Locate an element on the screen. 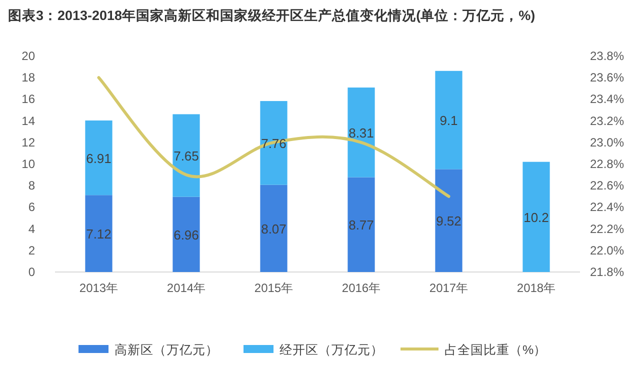 The width and height of the screenshot is (636, 383). data-label: 7.65 is located at coordinates (186, 156).